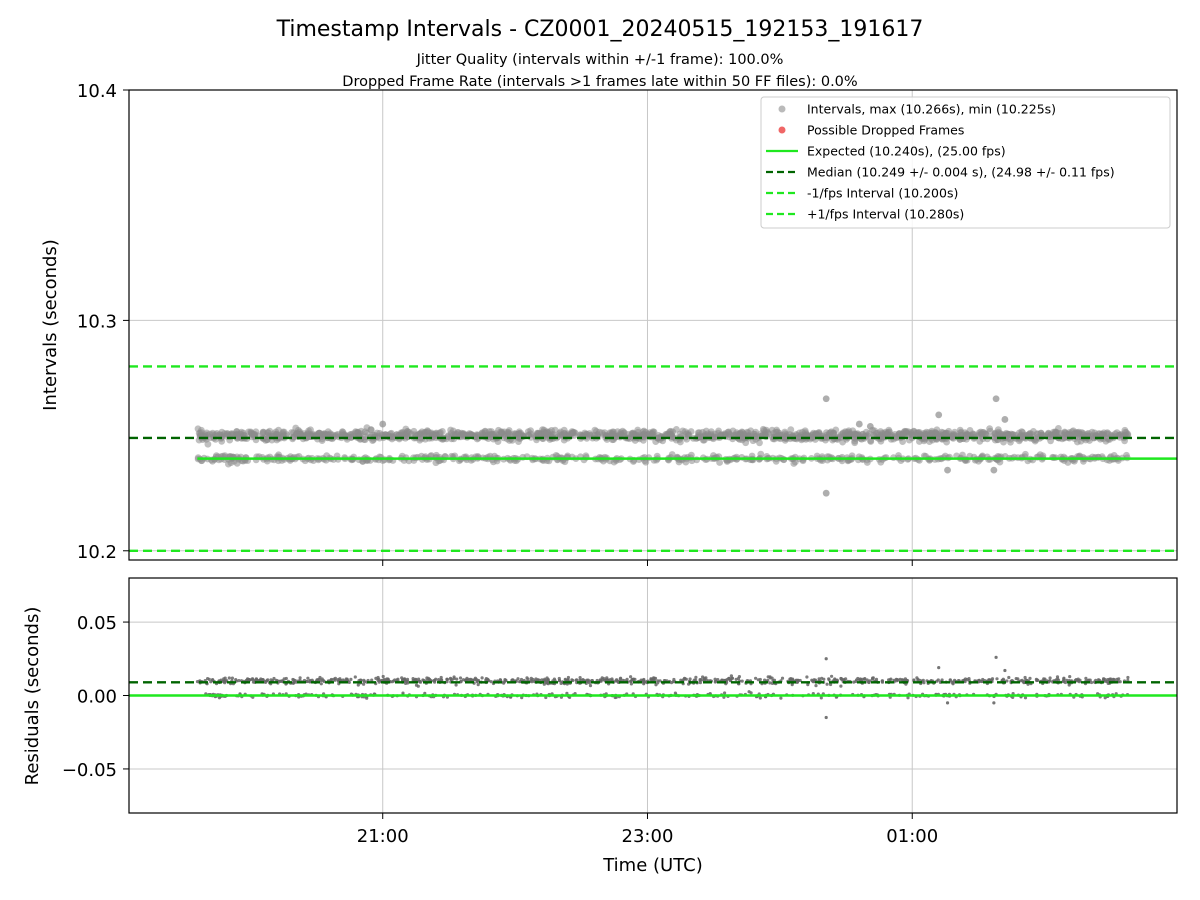  Describe the element at coordinates (652, 865) in the screenshot. I see `x-axis-label: Time (UTC)` at that location.